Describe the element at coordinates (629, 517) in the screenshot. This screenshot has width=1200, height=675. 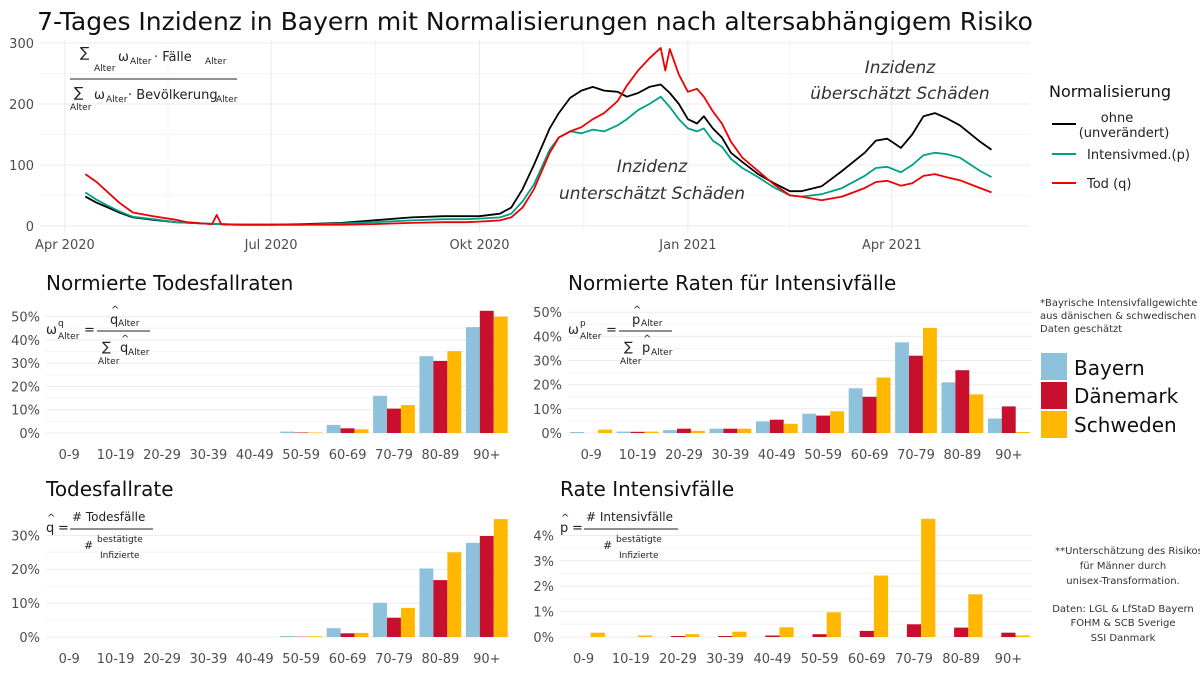
I see `formula-br-num: # Intensivfälle` at that location.